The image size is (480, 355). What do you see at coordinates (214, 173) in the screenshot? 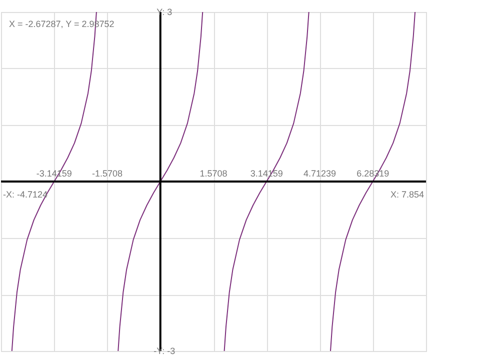
I see `x-tick-label: 1.5708` at bounding box center [214, 173].